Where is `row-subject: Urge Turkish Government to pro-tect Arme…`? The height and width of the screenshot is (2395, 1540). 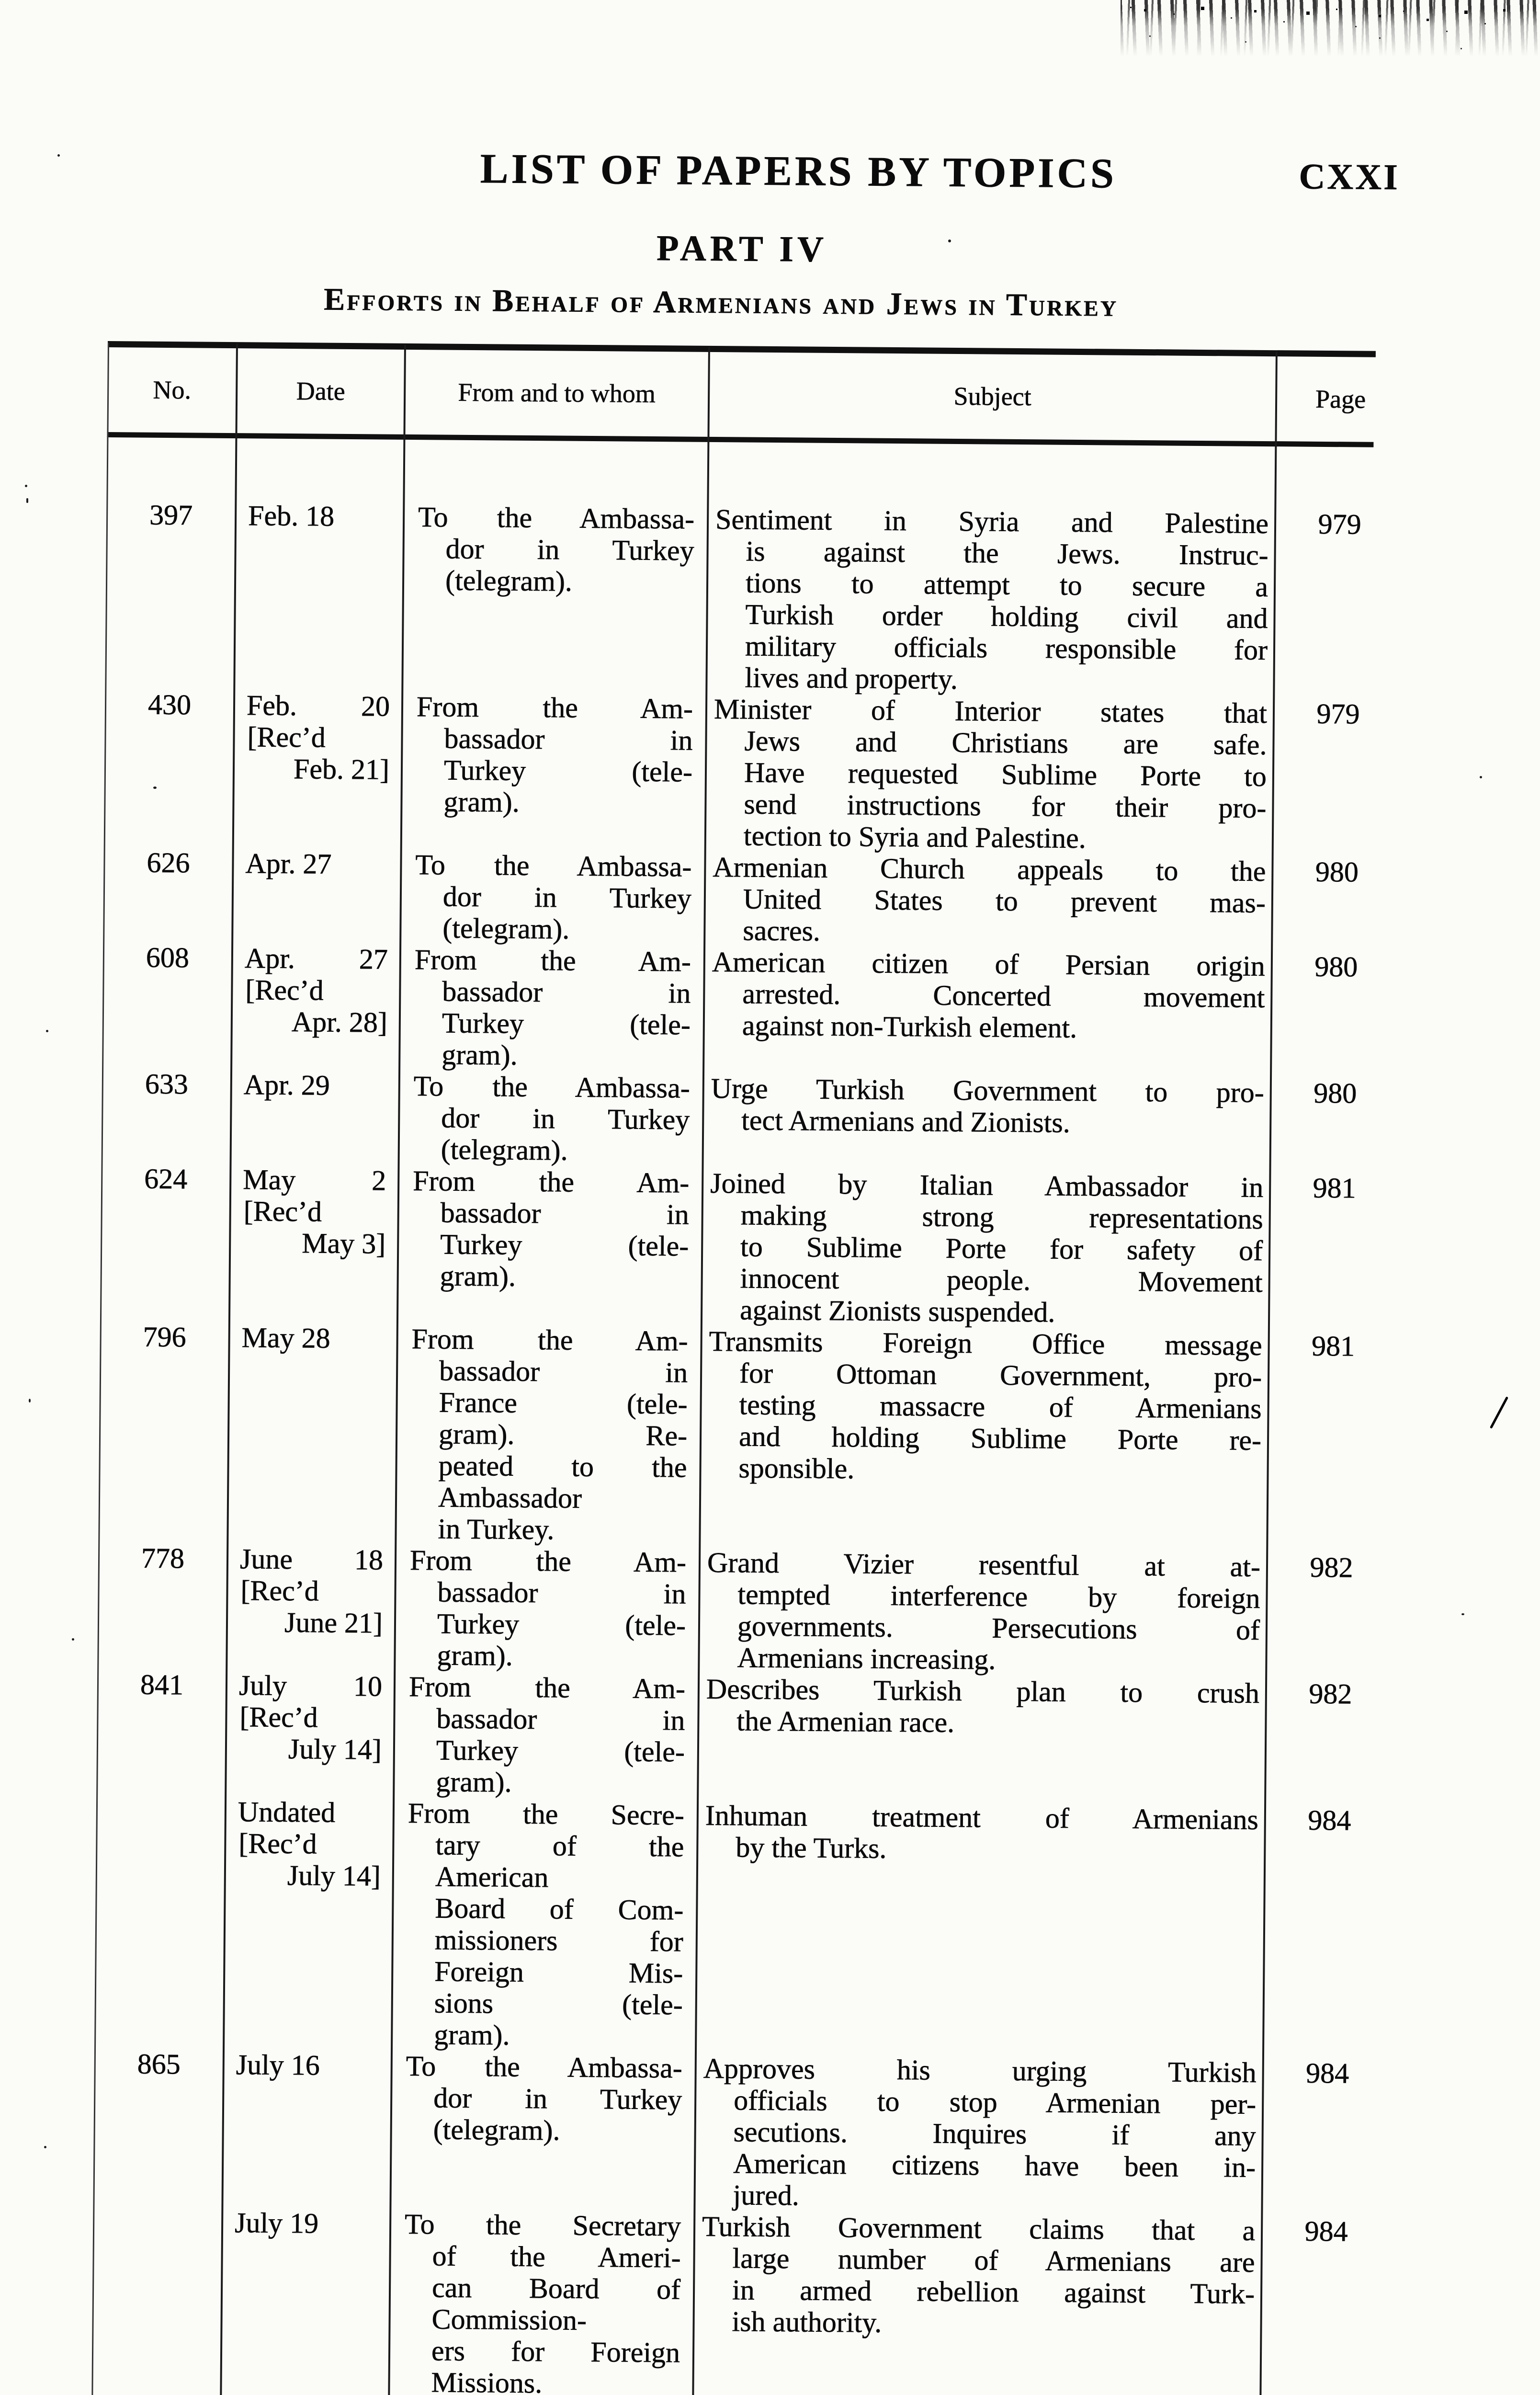 row-subject: Urge Turkish Government to pro-tect Arme… is located at coordinates (987, 1122).